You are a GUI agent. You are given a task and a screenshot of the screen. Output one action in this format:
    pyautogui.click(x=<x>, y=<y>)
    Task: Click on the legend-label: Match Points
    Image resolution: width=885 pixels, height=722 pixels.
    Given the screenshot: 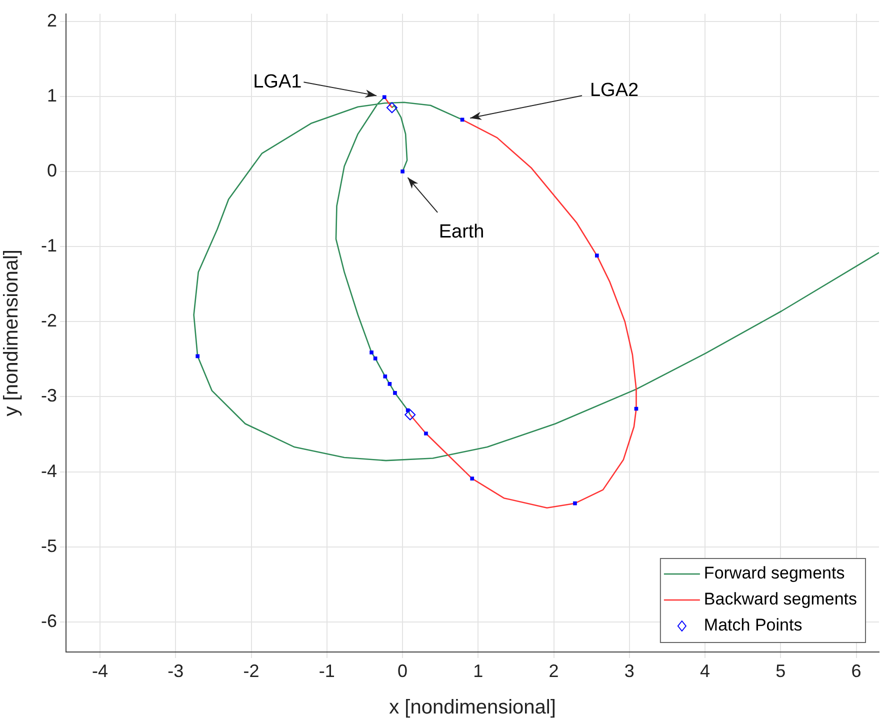 What is the action you would take?
    pyautogui.click(x=753, y=625)
    